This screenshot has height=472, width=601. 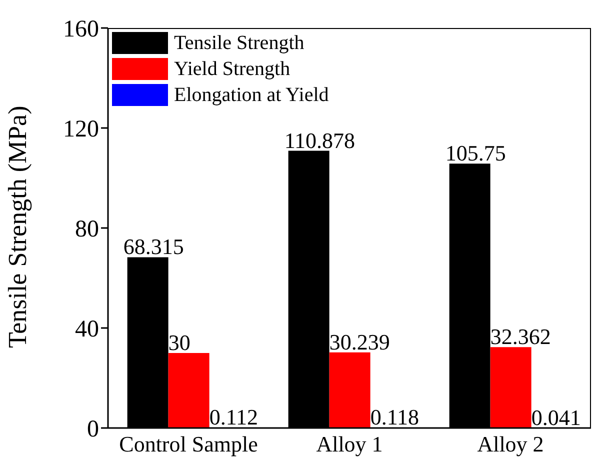 I want to click on x-tick-label: Alloy 1, so click(x=349, y=444).